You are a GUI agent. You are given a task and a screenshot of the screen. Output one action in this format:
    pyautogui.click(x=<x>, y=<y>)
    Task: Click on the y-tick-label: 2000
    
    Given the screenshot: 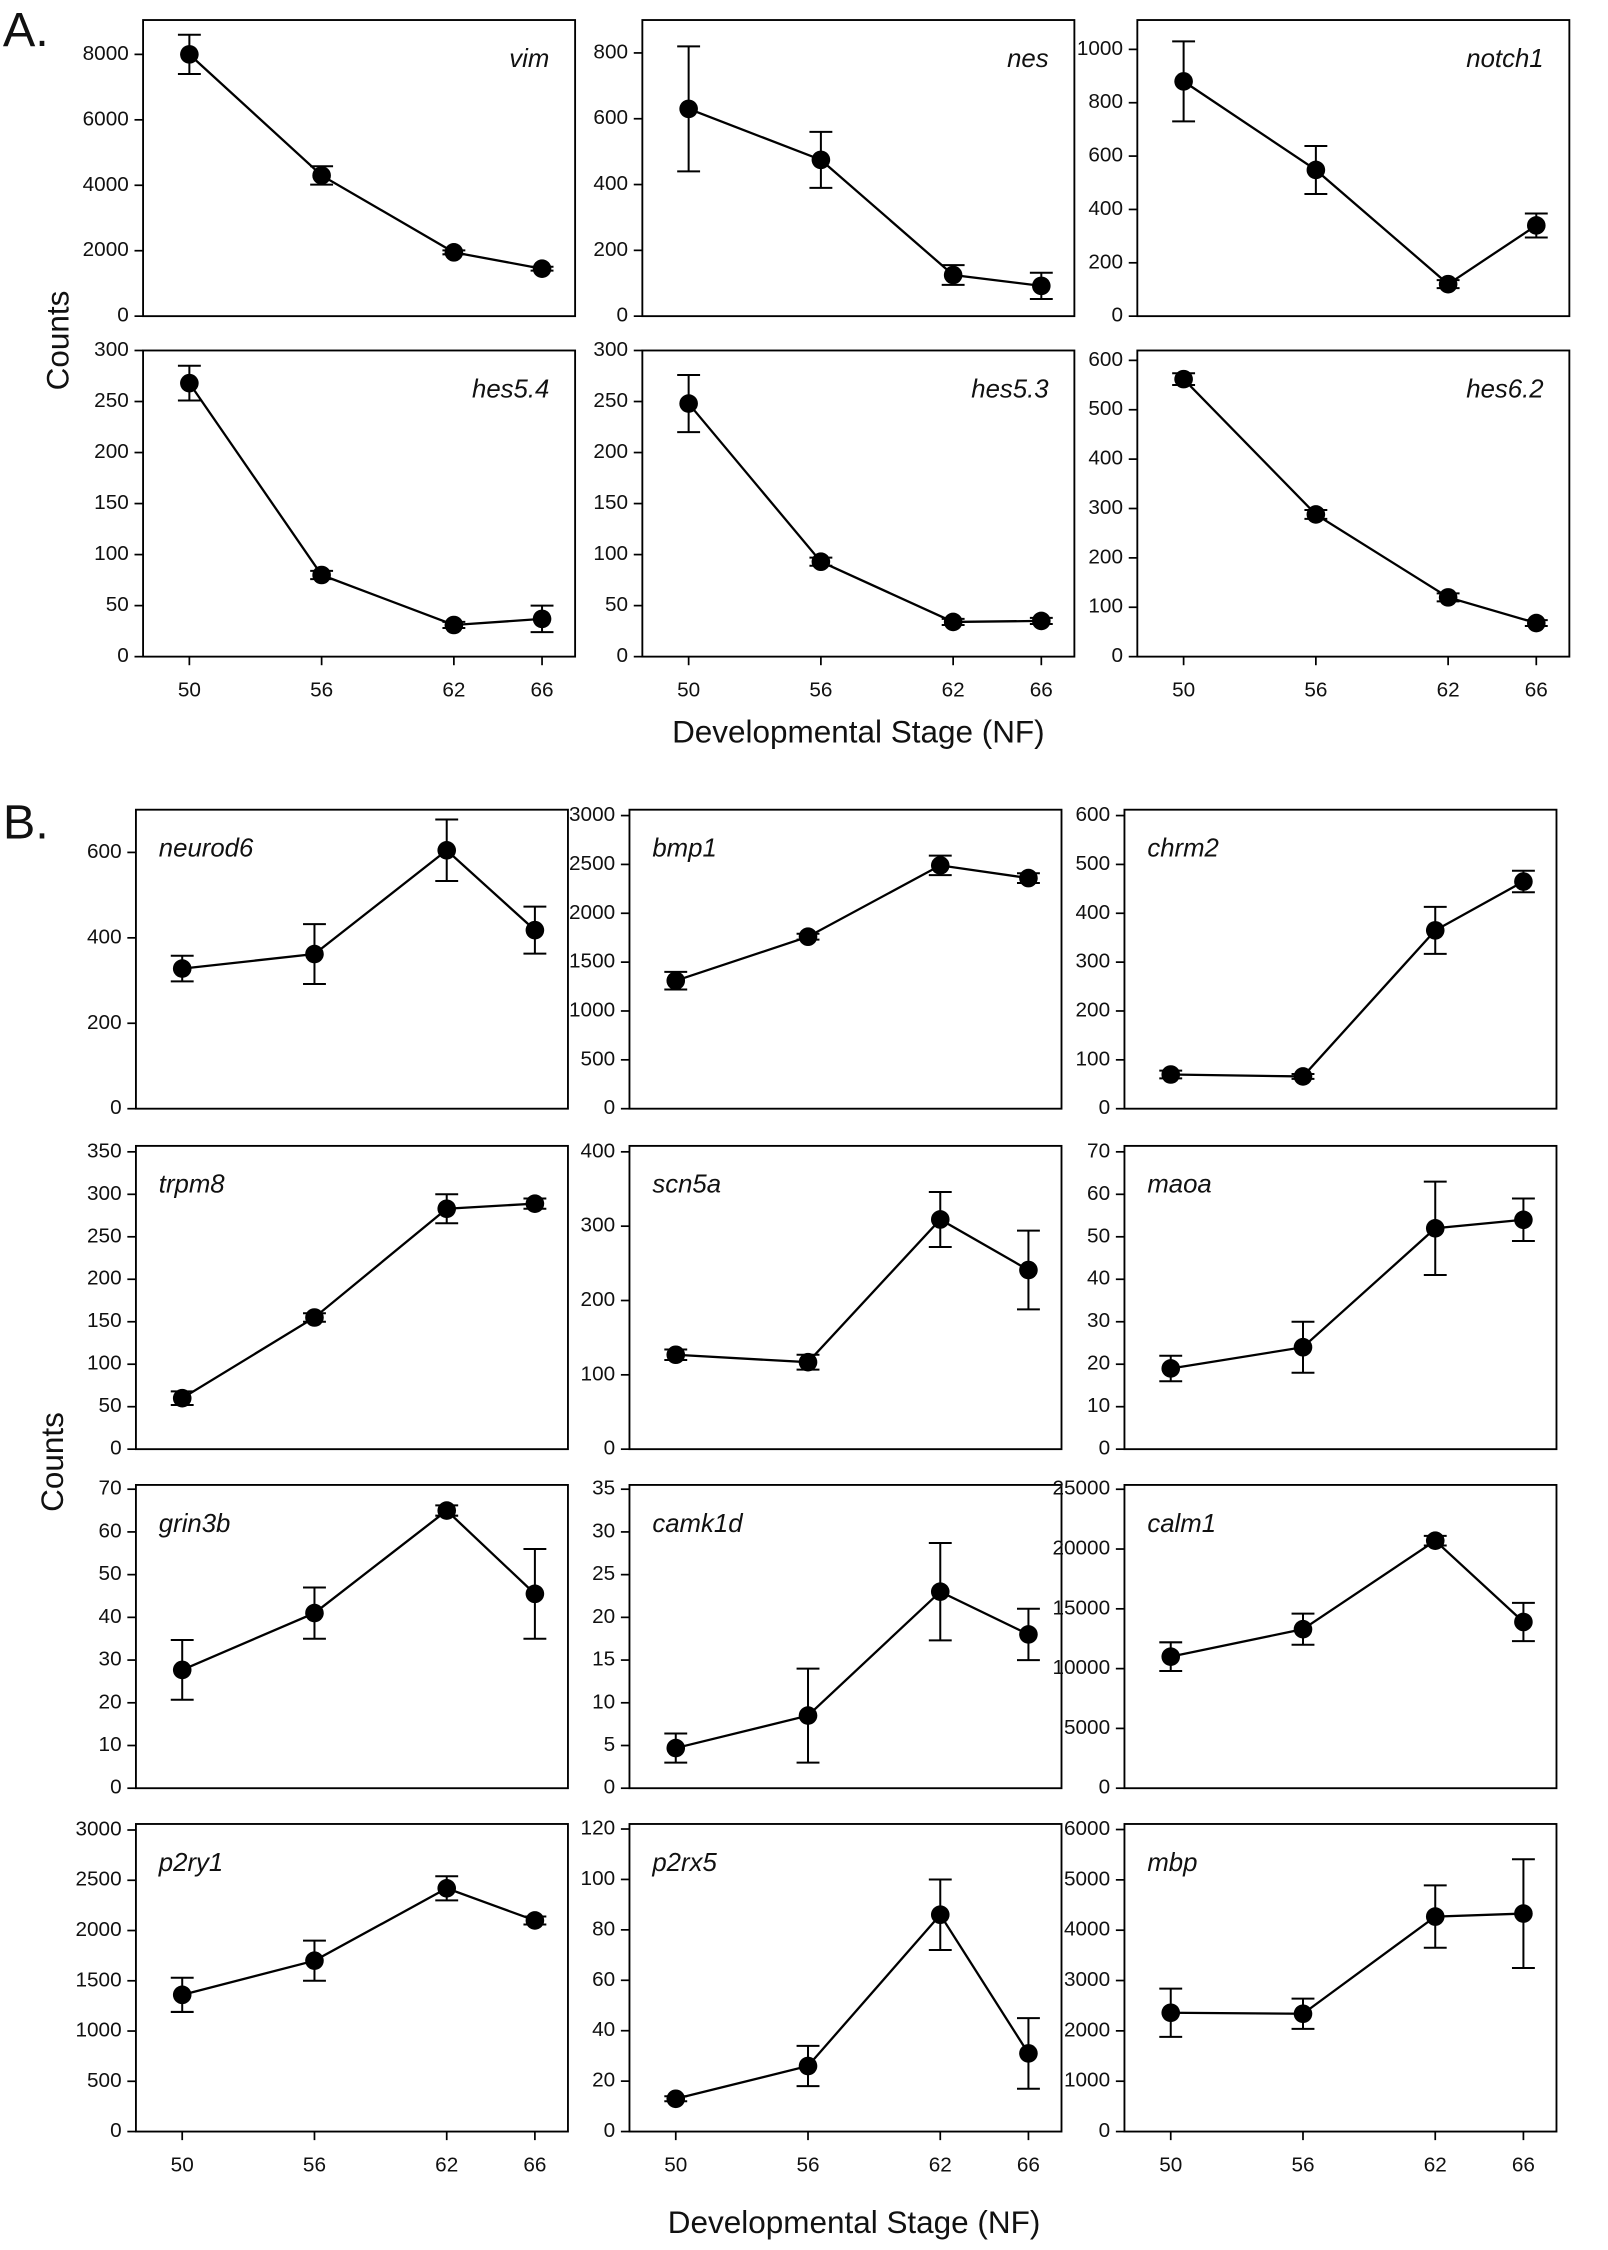 What is the action you would take?
    pyautogui.click(x=106, y=249)
    